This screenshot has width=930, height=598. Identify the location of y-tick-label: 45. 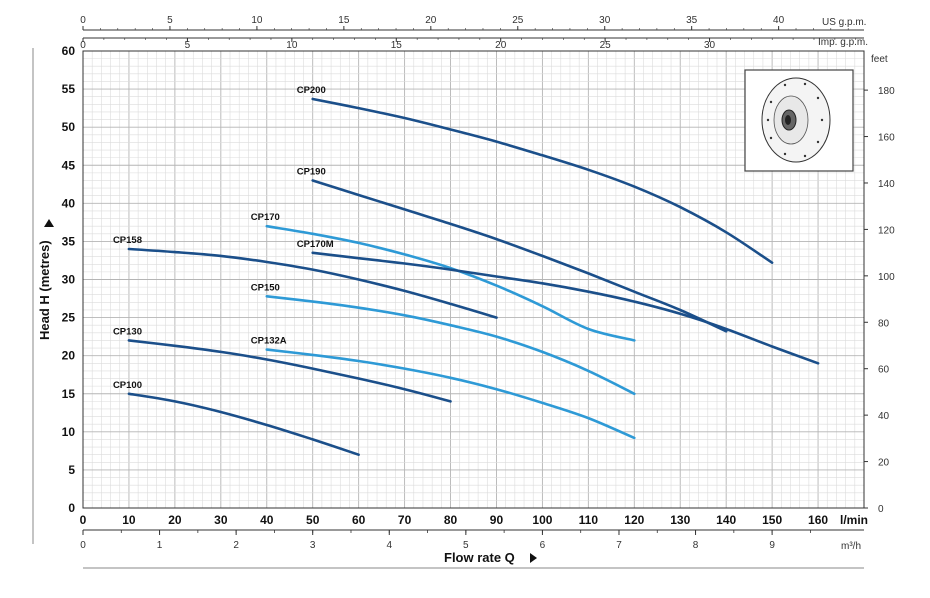
(69, 165).